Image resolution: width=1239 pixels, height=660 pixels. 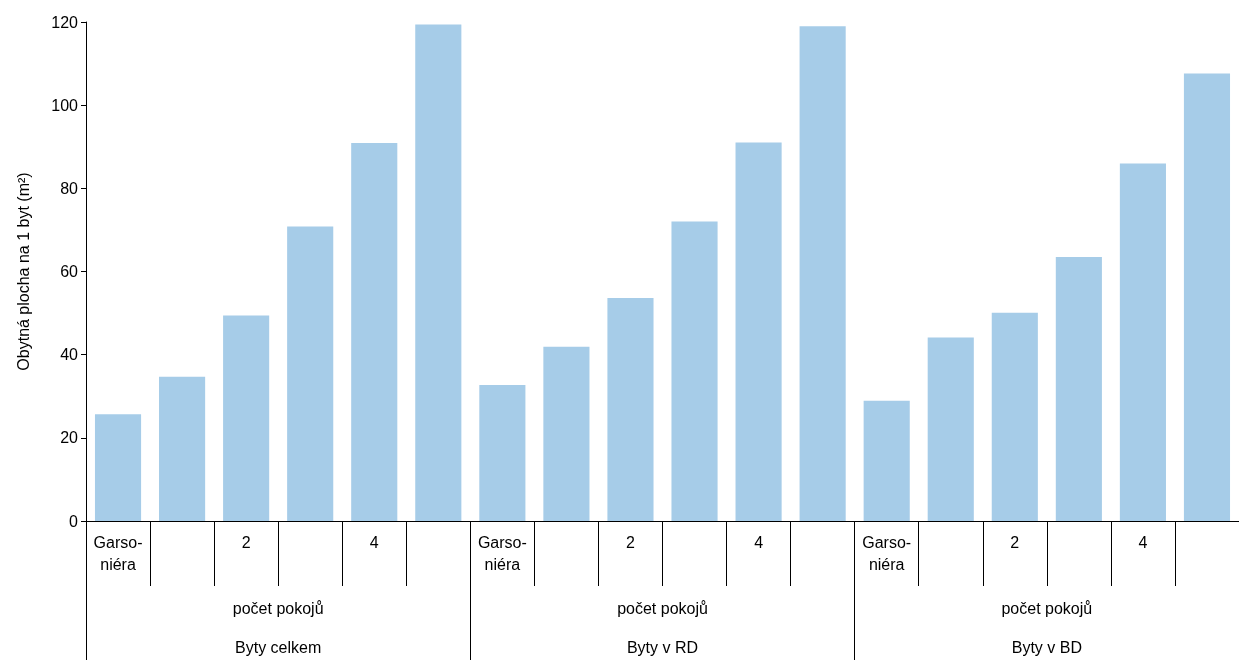 What do you see at coordinates (69, 271) in the screenshot?
I see `y-tick-label: 60` at bounding box center [69, 271].